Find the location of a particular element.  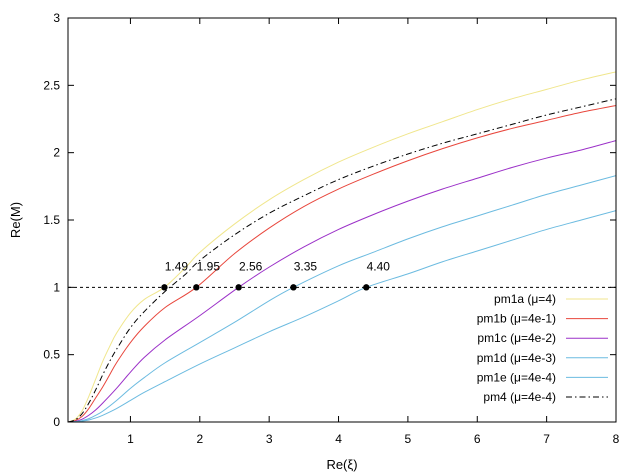

y-tick-label-0: 0 is located at coordinates (56, 422).